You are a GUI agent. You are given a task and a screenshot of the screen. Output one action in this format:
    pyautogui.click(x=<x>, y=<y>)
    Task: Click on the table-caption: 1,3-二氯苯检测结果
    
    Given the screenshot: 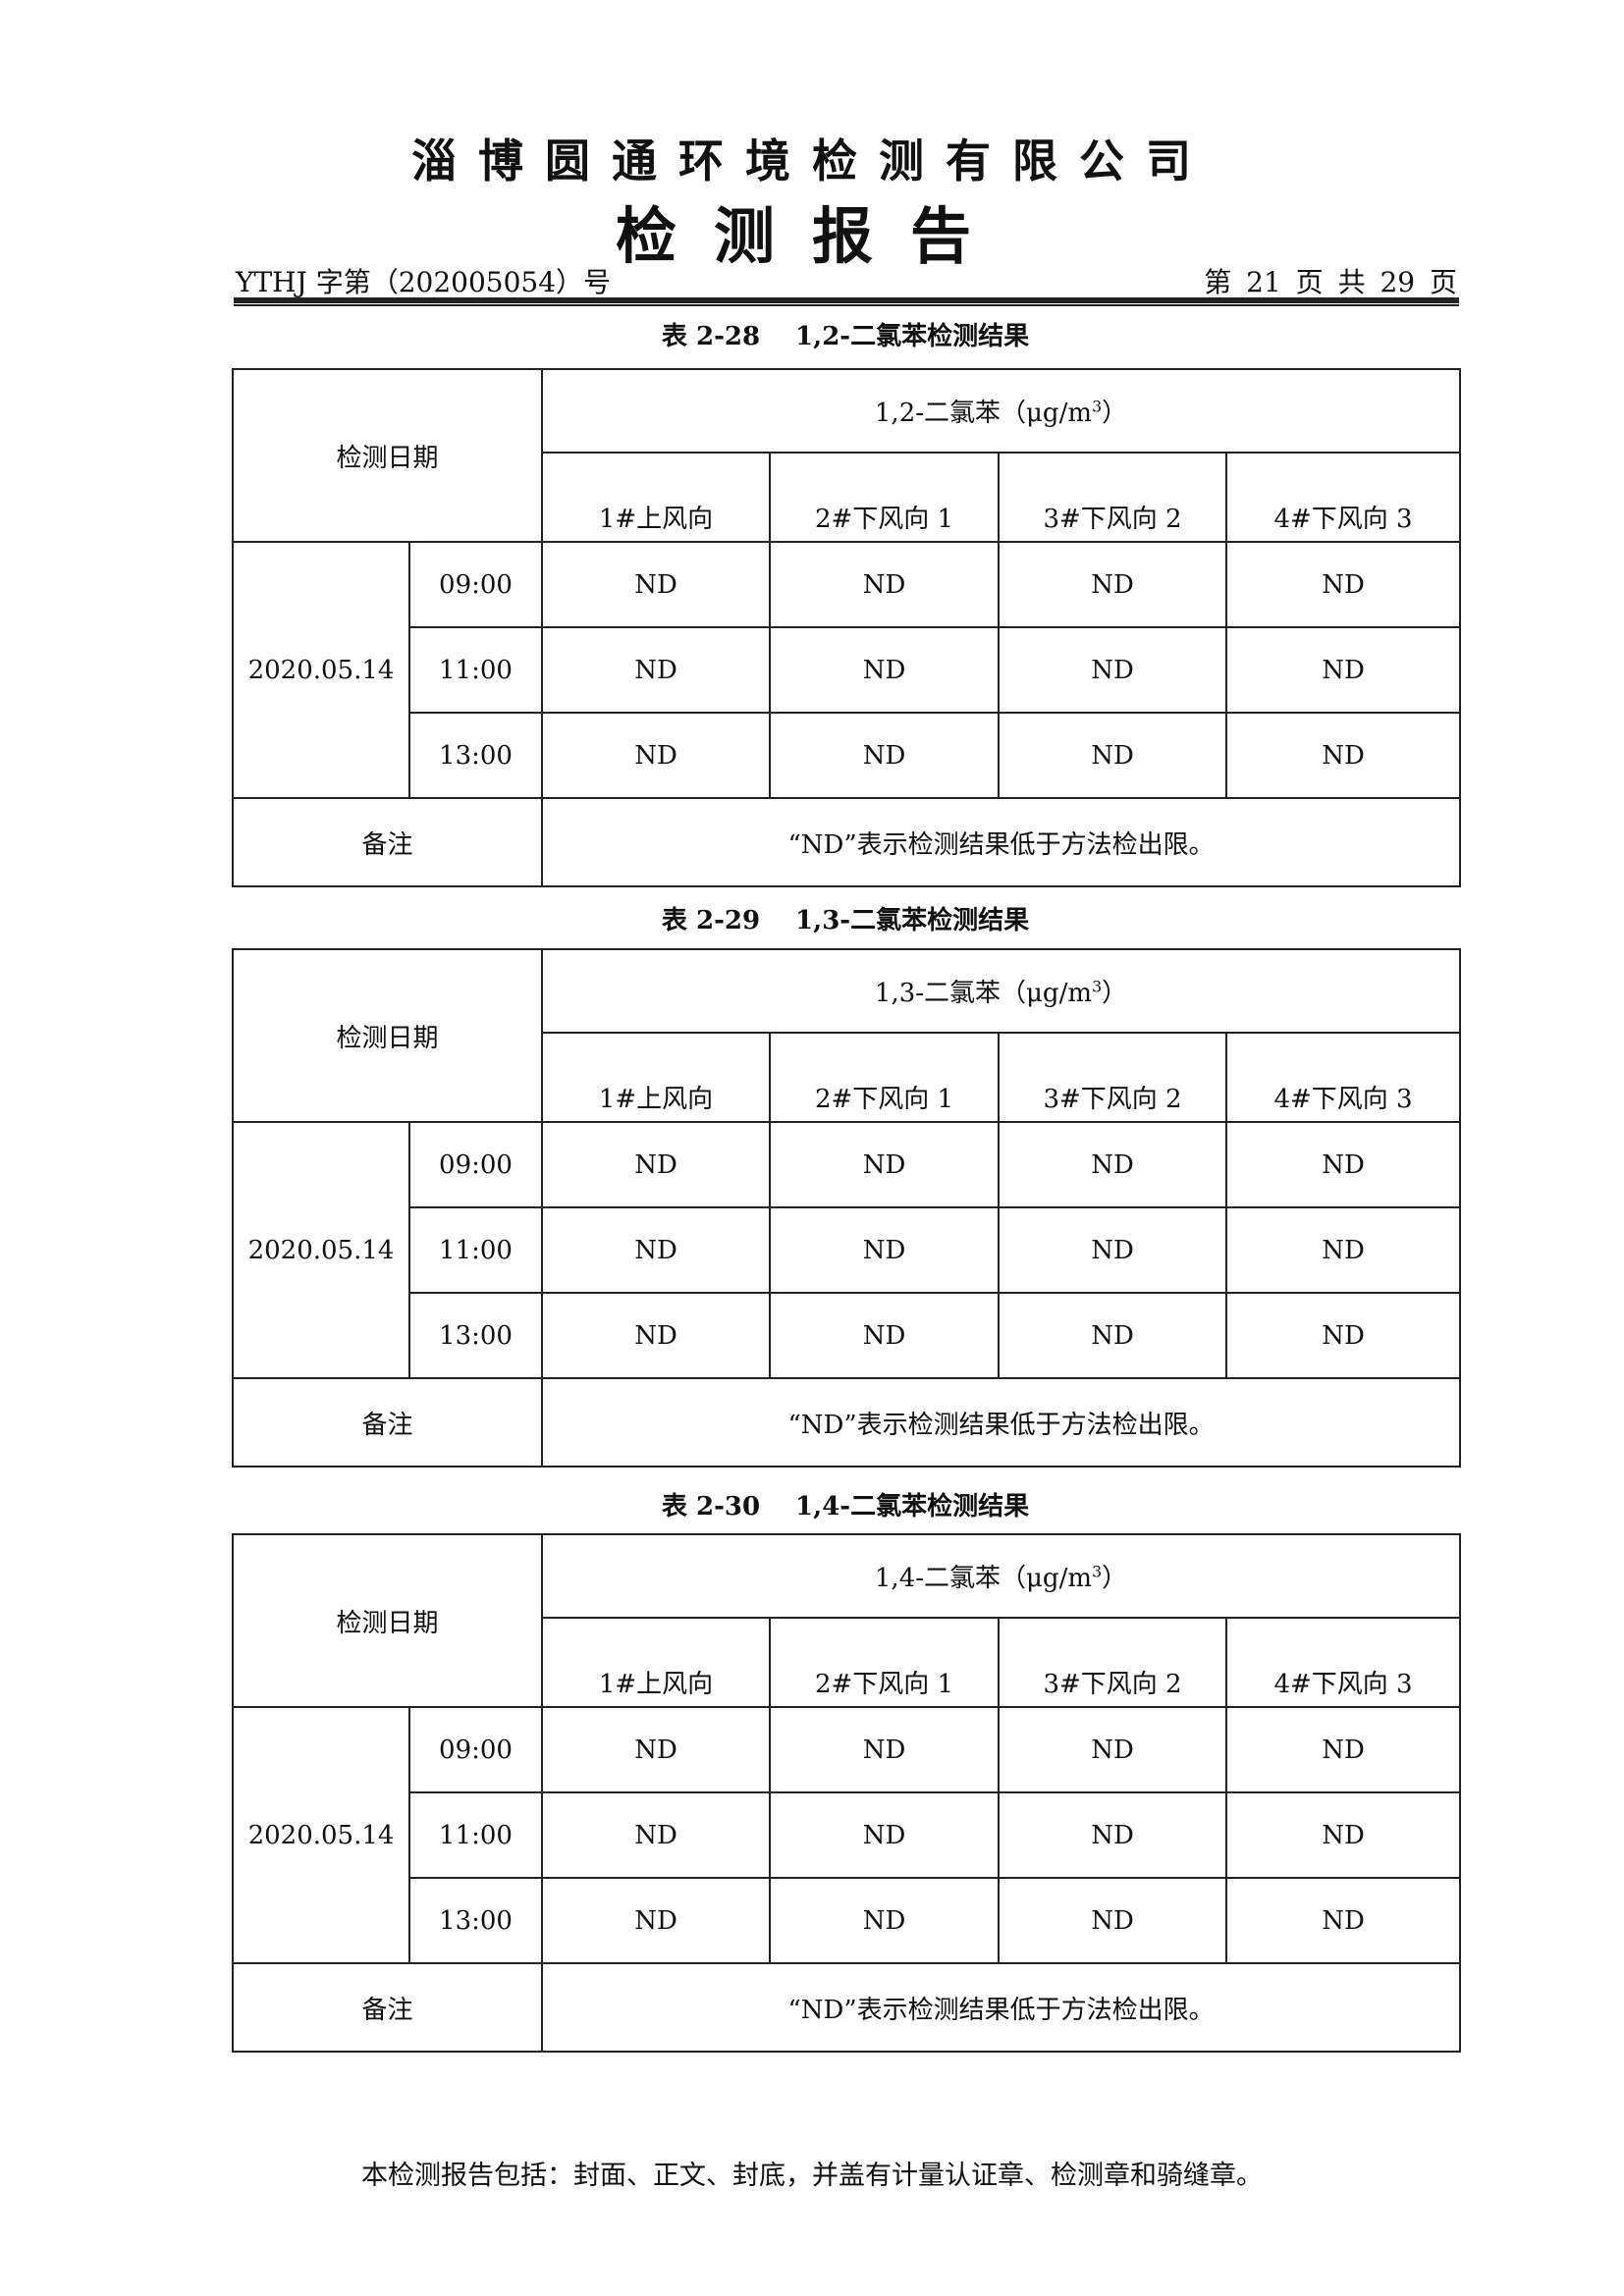 What is the action you would take?
    pyautogui.click(x=912, y=920)
    